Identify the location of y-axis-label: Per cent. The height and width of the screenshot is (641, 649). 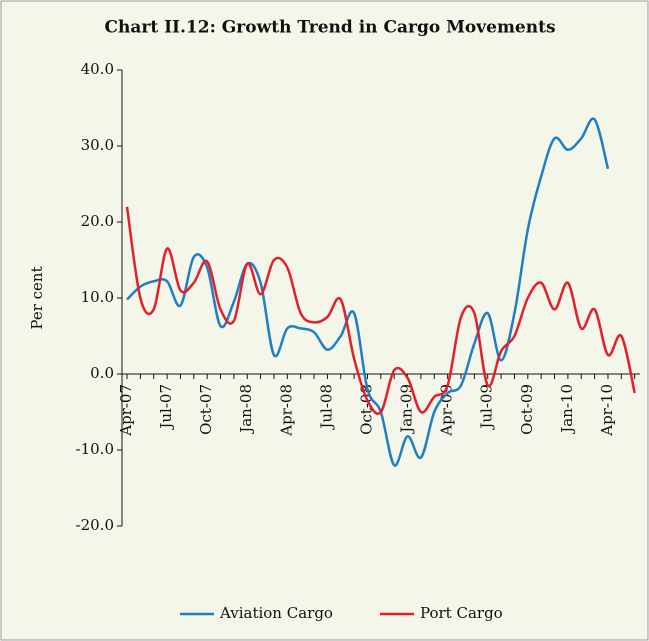
(37, 297).